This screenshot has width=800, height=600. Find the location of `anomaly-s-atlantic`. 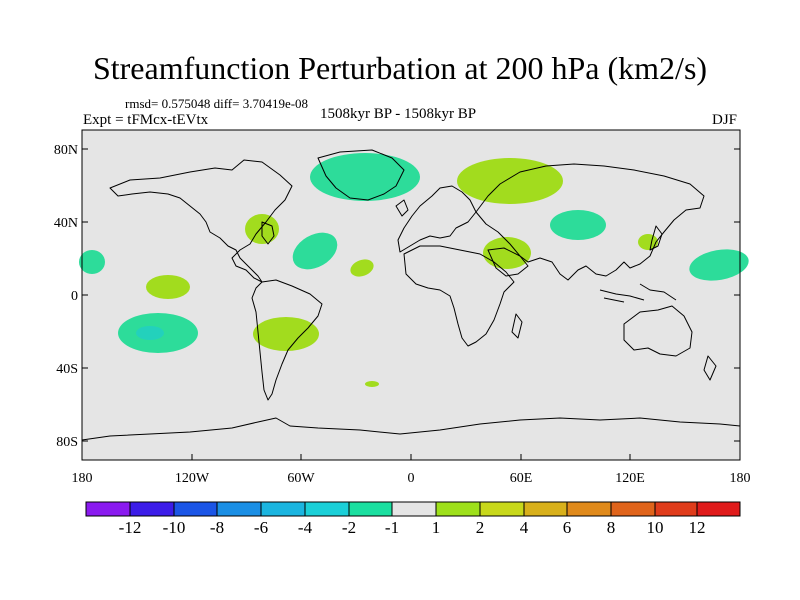

anomaly-s-atlantic is located at coordinates (372, 384).